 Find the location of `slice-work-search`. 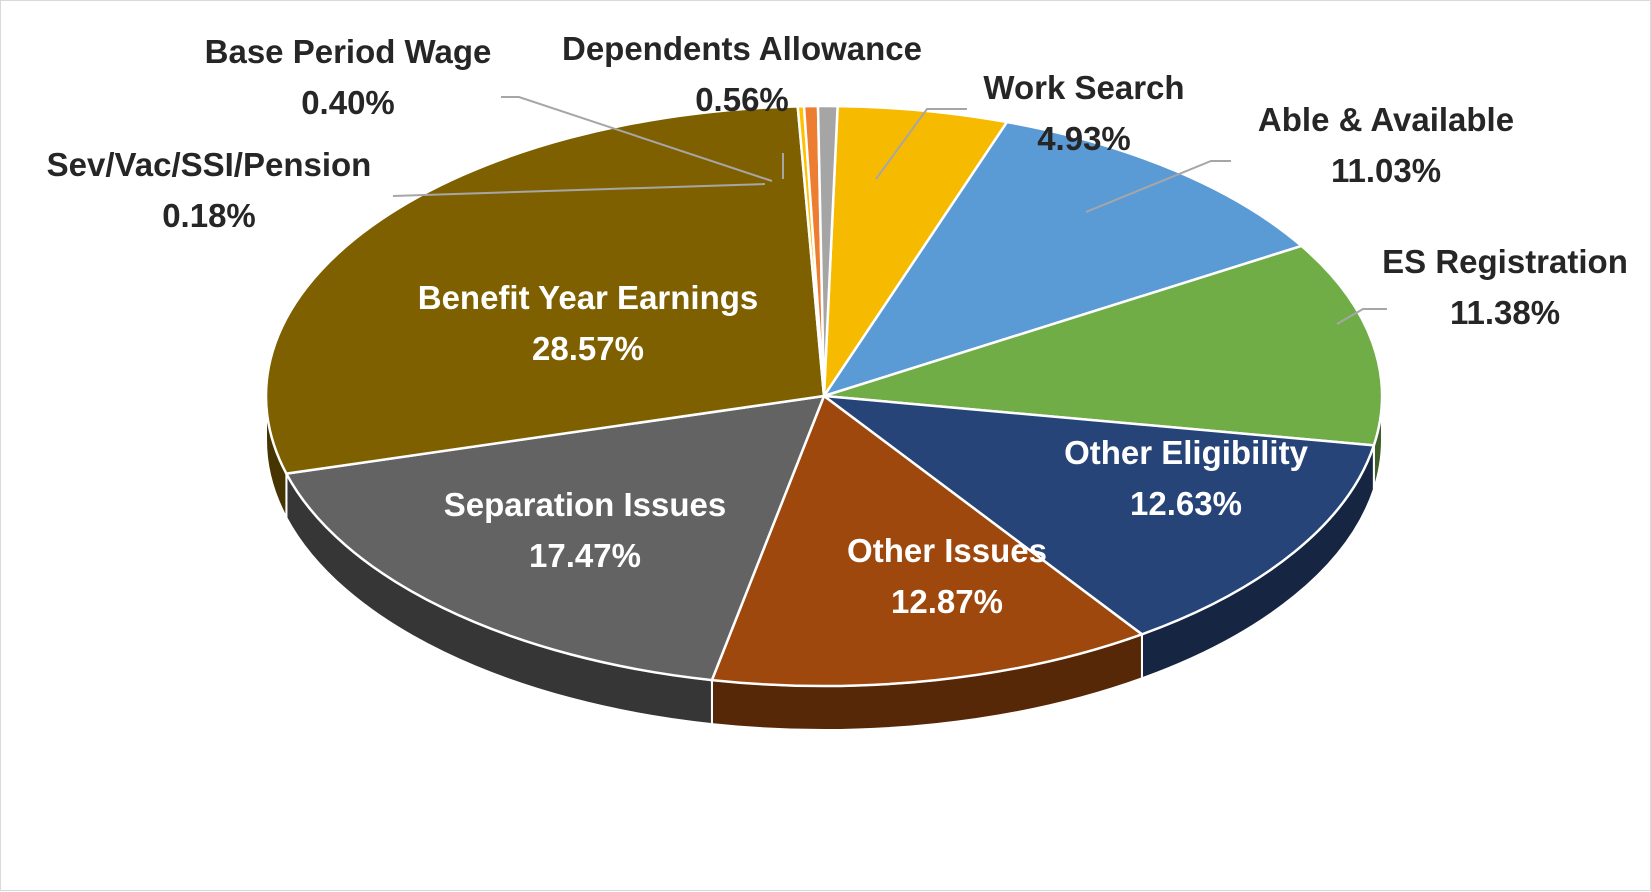

slice-work-search is located at coordinates (916, 252).